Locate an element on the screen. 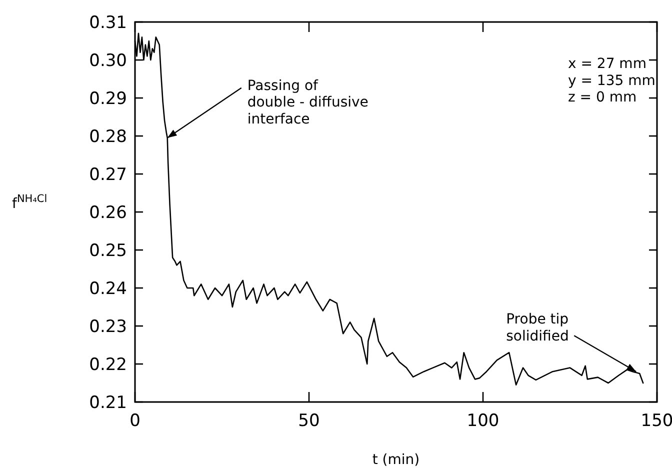 This screenshot has height=474, width=672. y-tick-label: 0.23 is located at coordinates (108, 326).